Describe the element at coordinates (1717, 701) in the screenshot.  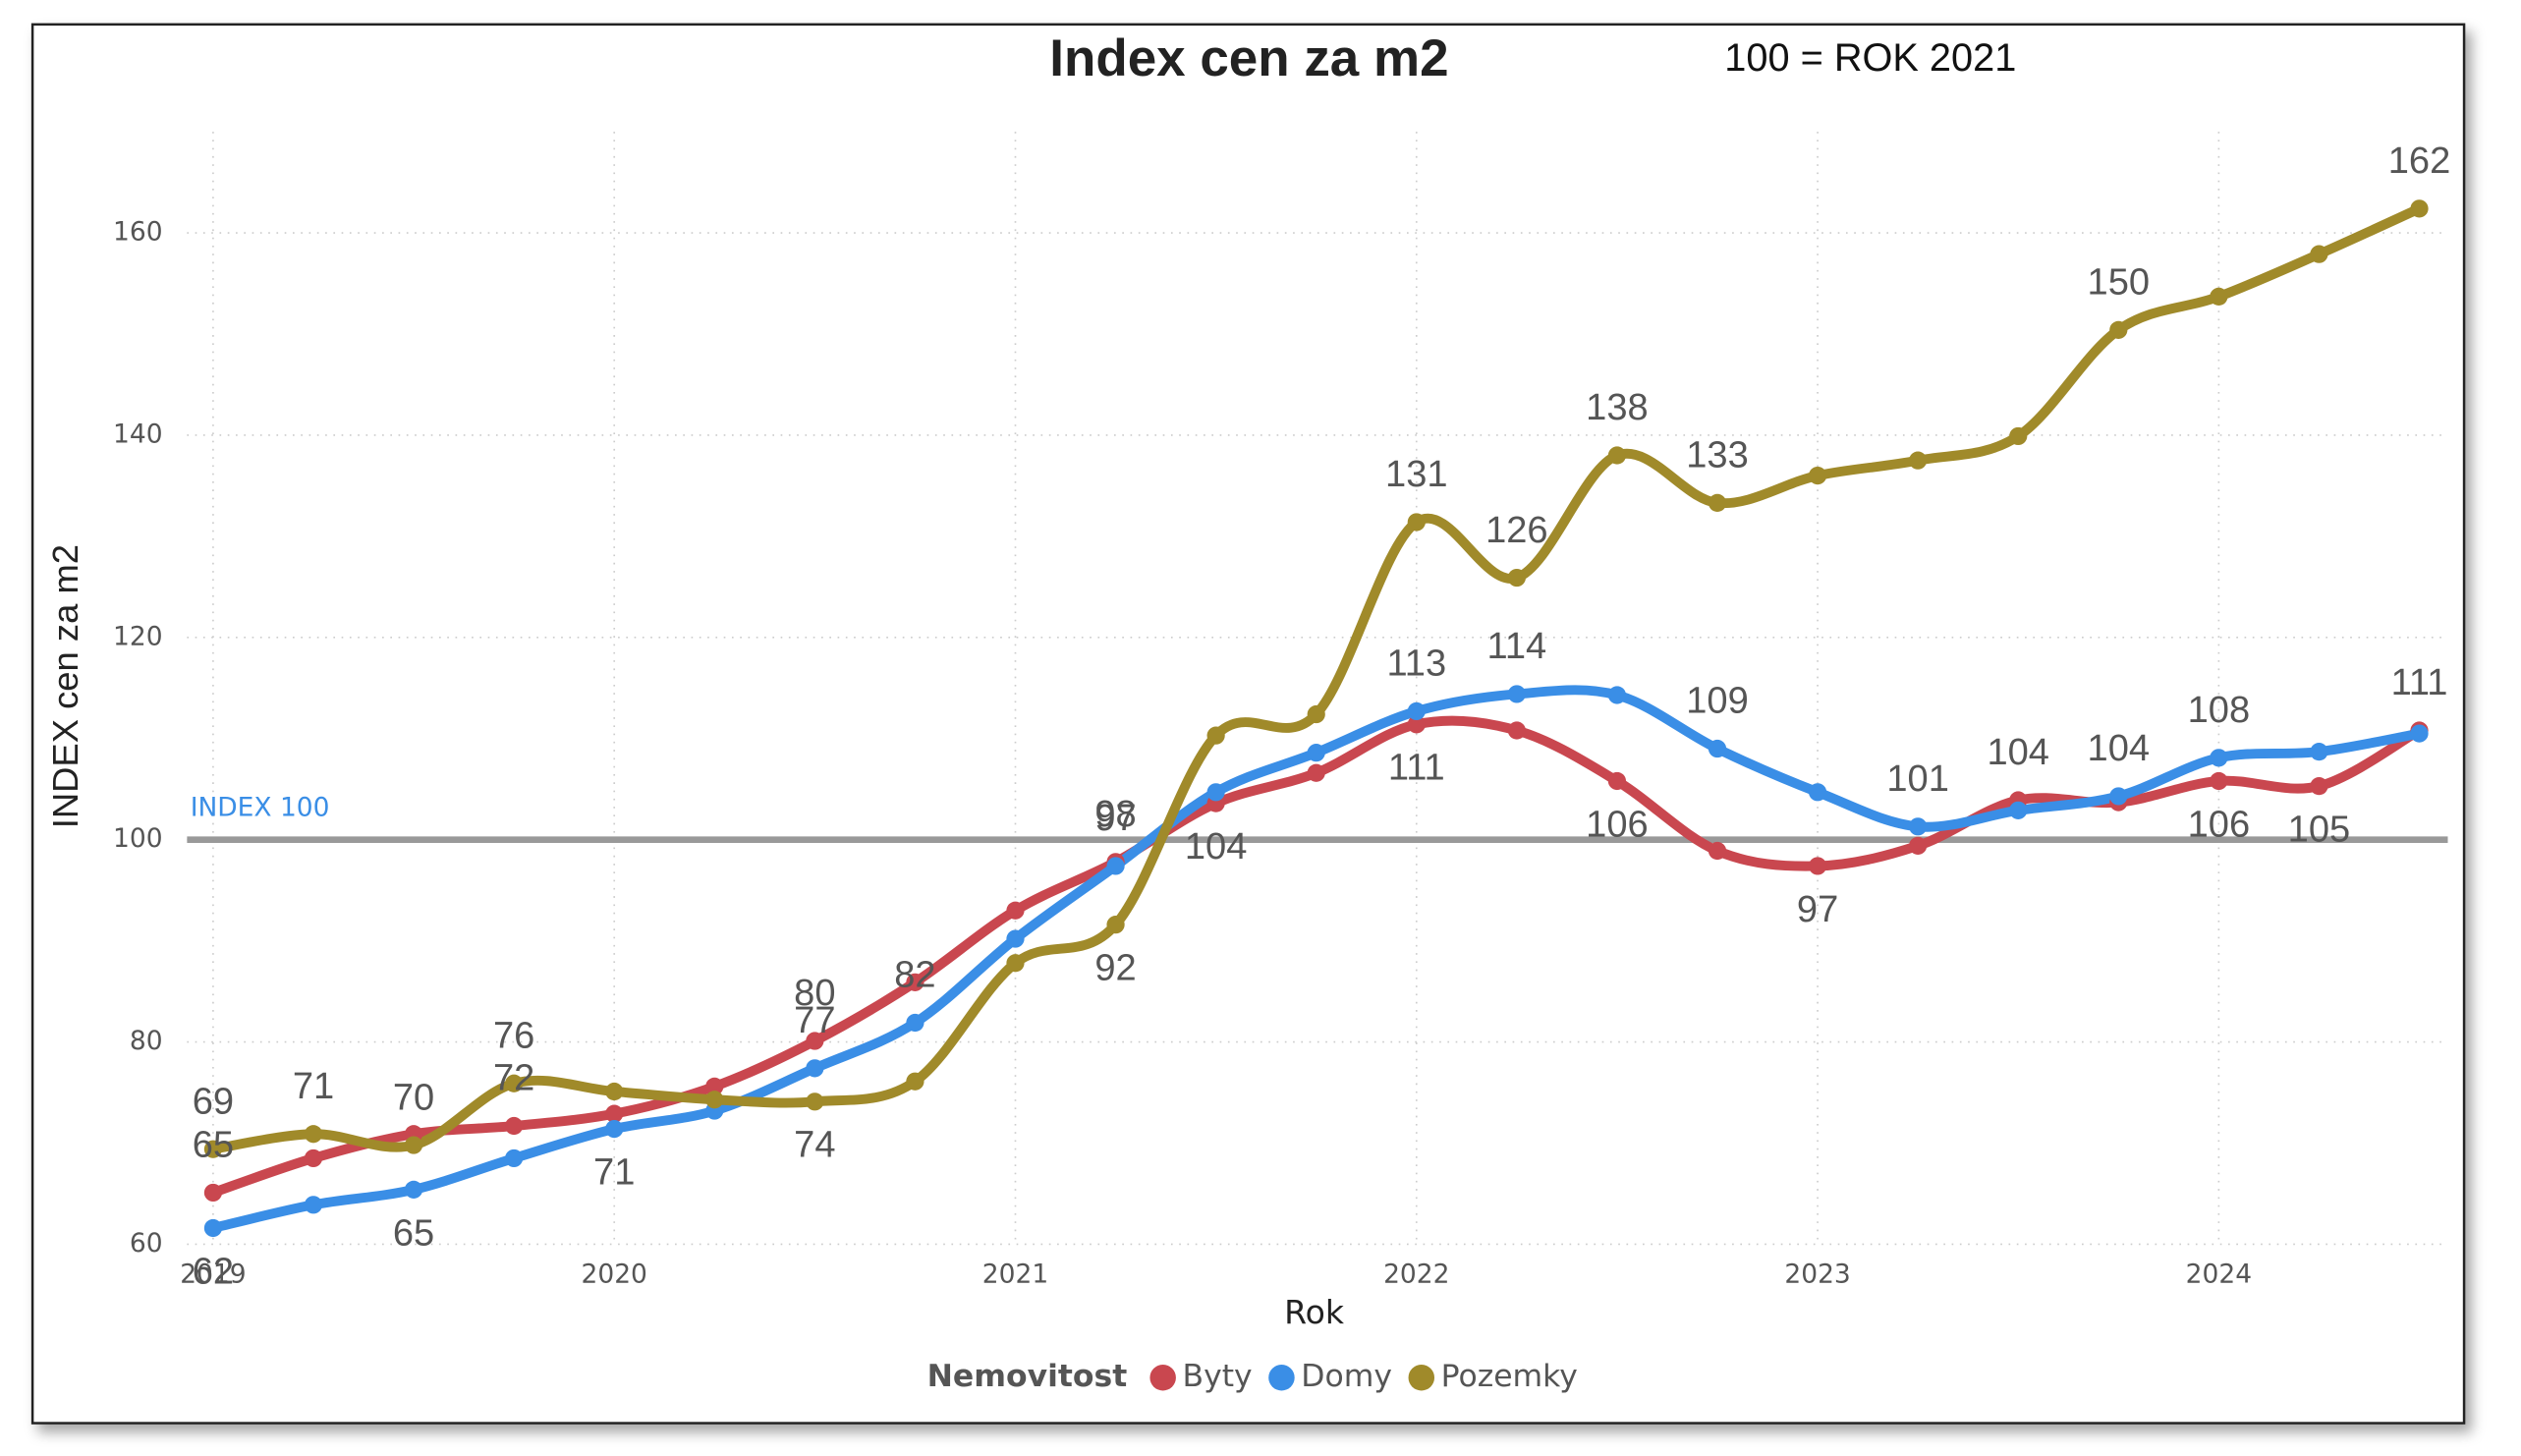
I see `data-label: 109` at that location.